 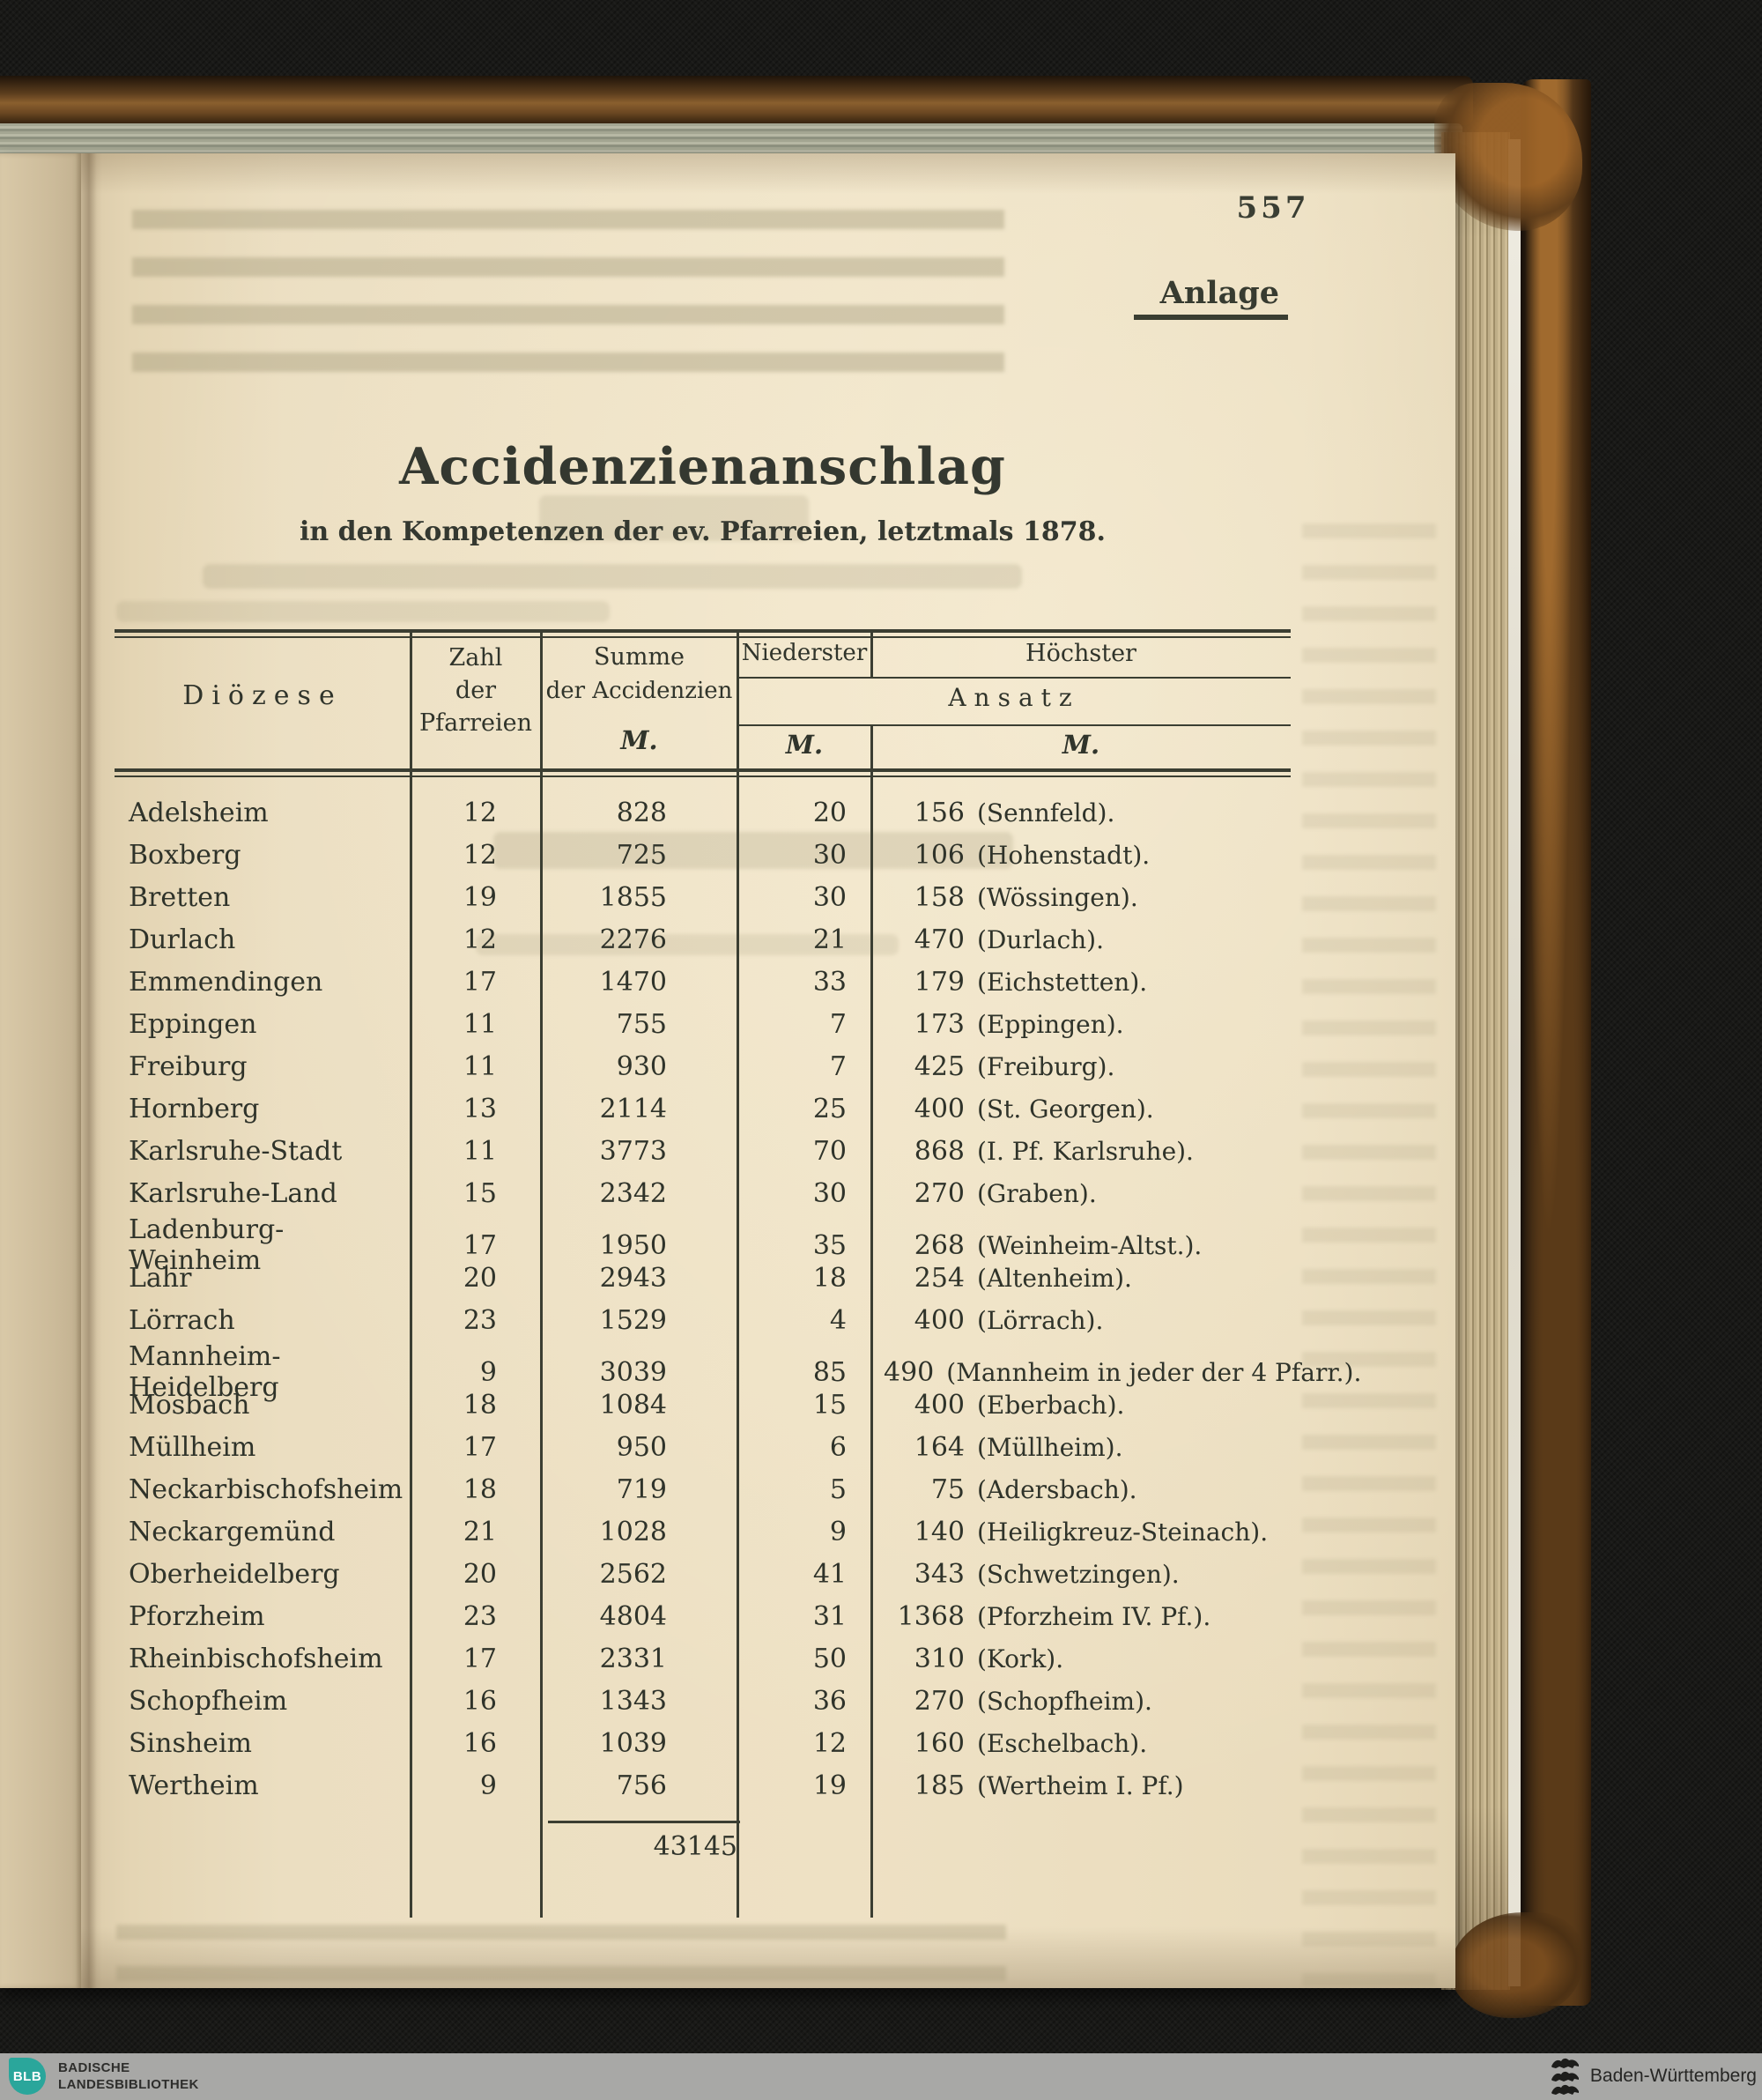 What do you see at coordinates (1154, 1372) in the screenshot?
I see `highest-rate-place: (Mannheim in jeder der 4 Pfarr.).` at bounding box center [1154, 1372].